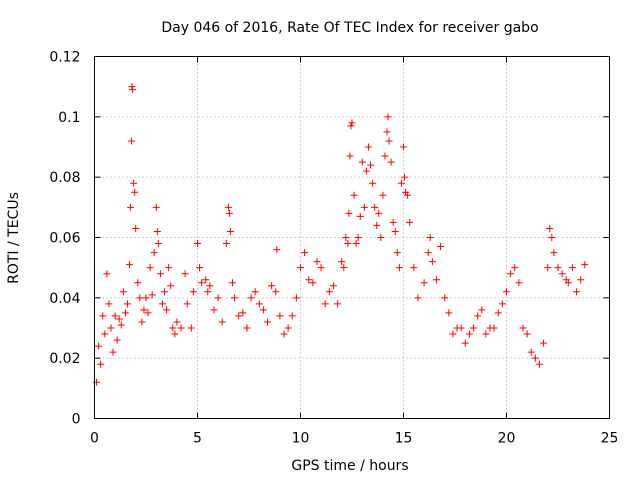 The height and width of the screenshot is (480, 640). What do you see at coordinates (76, 420) in the screenshot?
I see `y-tick-label: 0` at bounding box center [76, 420].